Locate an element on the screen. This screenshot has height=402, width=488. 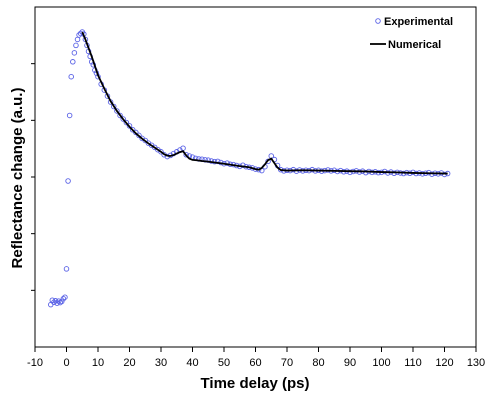
x-tick-label: 110 is located at coordinates (413, 363).